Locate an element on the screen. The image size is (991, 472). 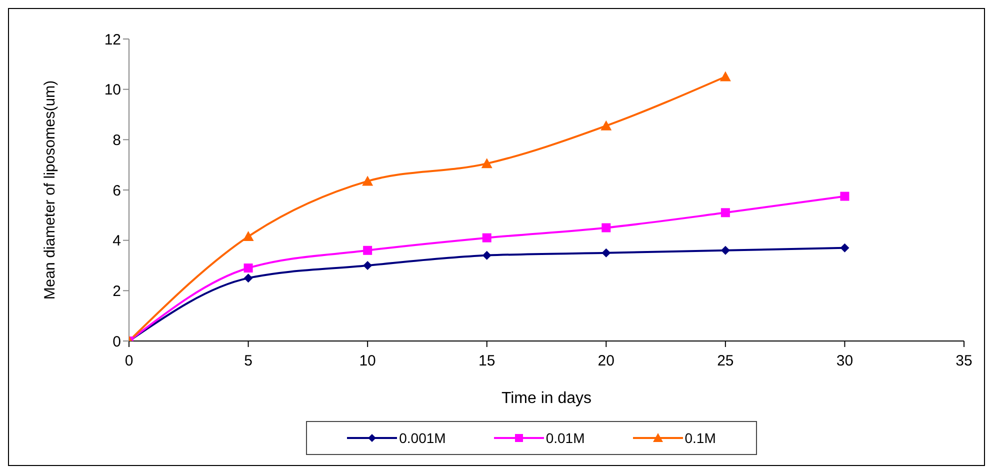
x-tick-label: 20 is located at coordinates (606, 361).